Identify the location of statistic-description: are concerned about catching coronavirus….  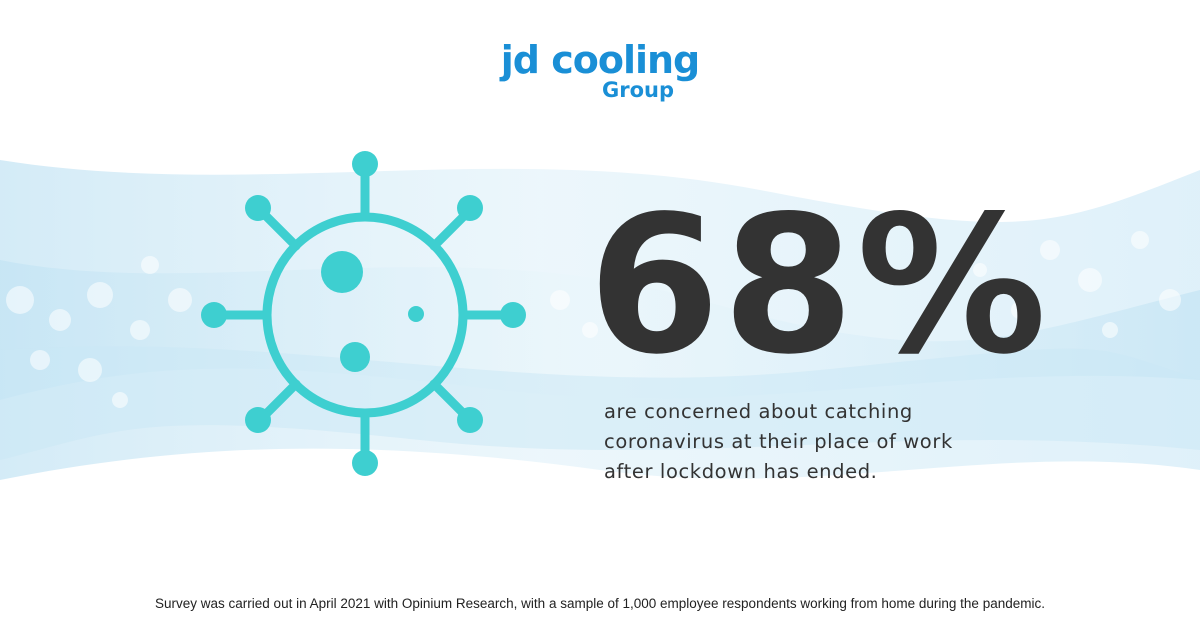
(814, 442).